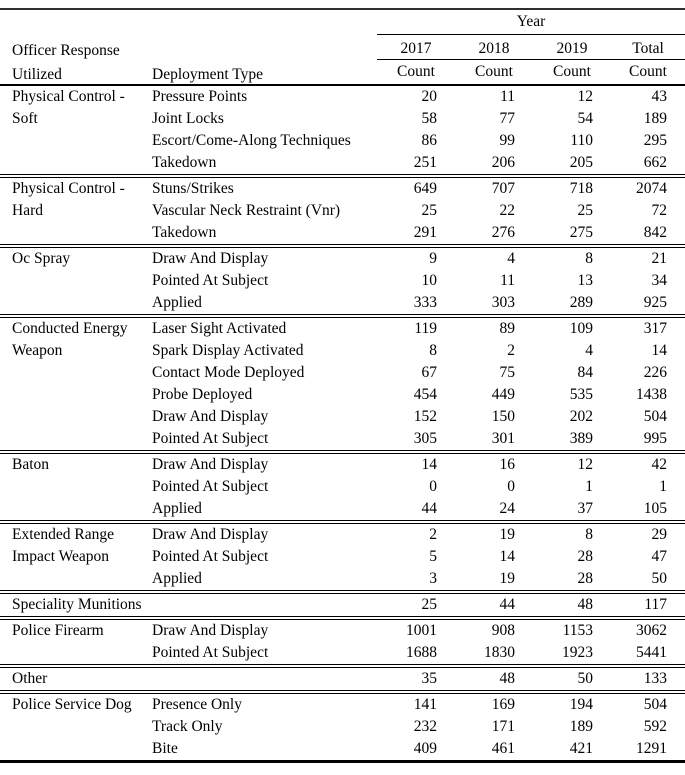 This screenshot has height=775, width=685. Describe the element at coordinates (503, 416) in the screenshot. I see `count-cell: 150` at that location.